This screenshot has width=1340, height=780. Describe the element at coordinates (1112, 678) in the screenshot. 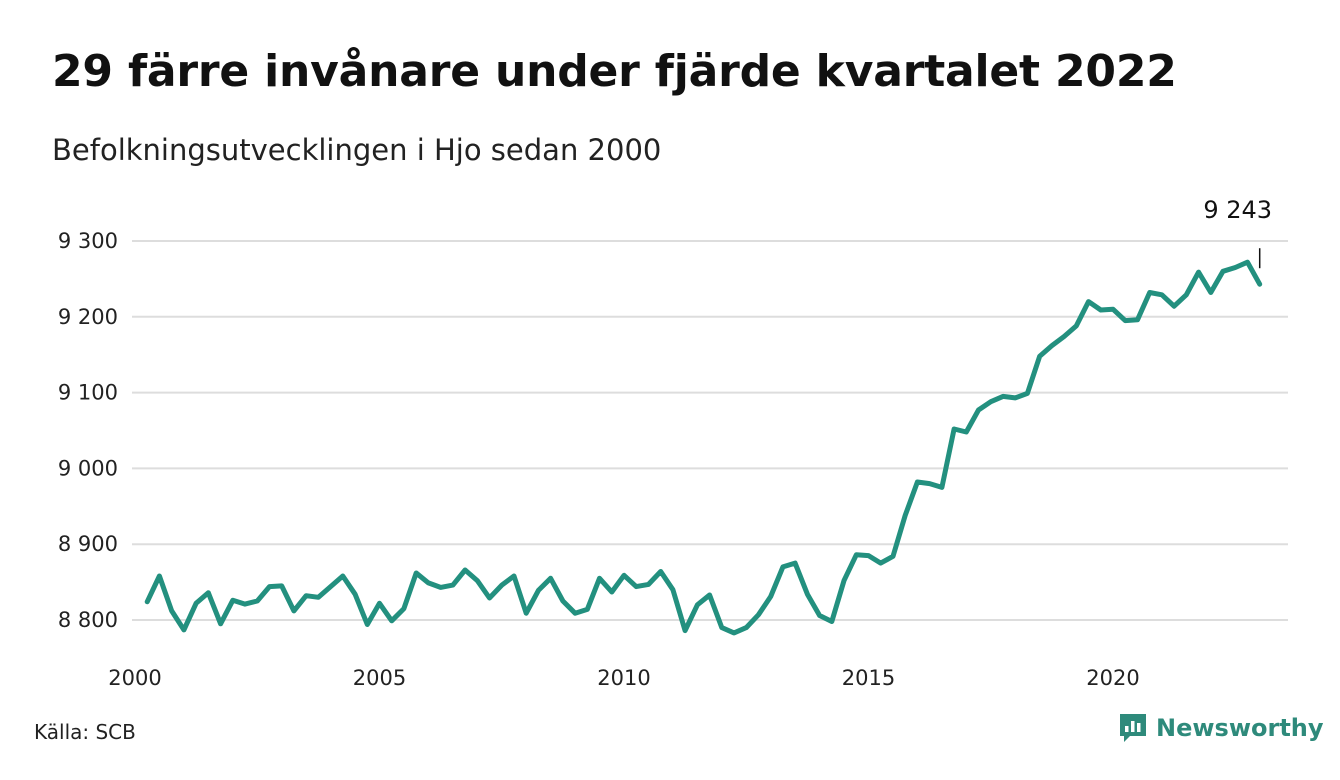

I see `x-tick-label: 2020` at that location.